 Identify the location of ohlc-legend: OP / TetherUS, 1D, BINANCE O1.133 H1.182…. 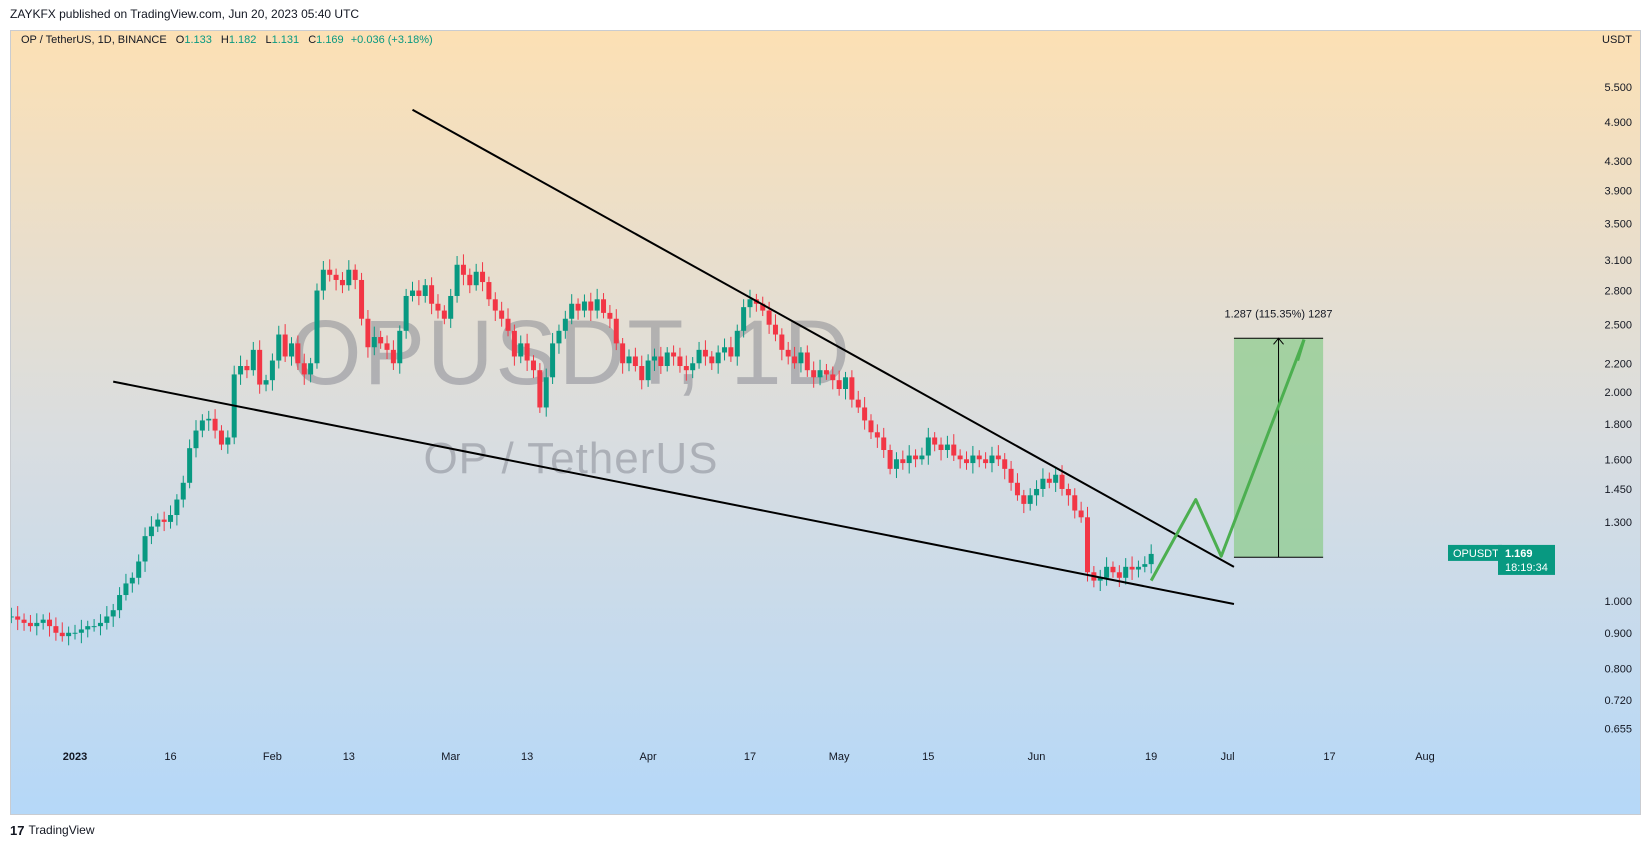
(227, 40).